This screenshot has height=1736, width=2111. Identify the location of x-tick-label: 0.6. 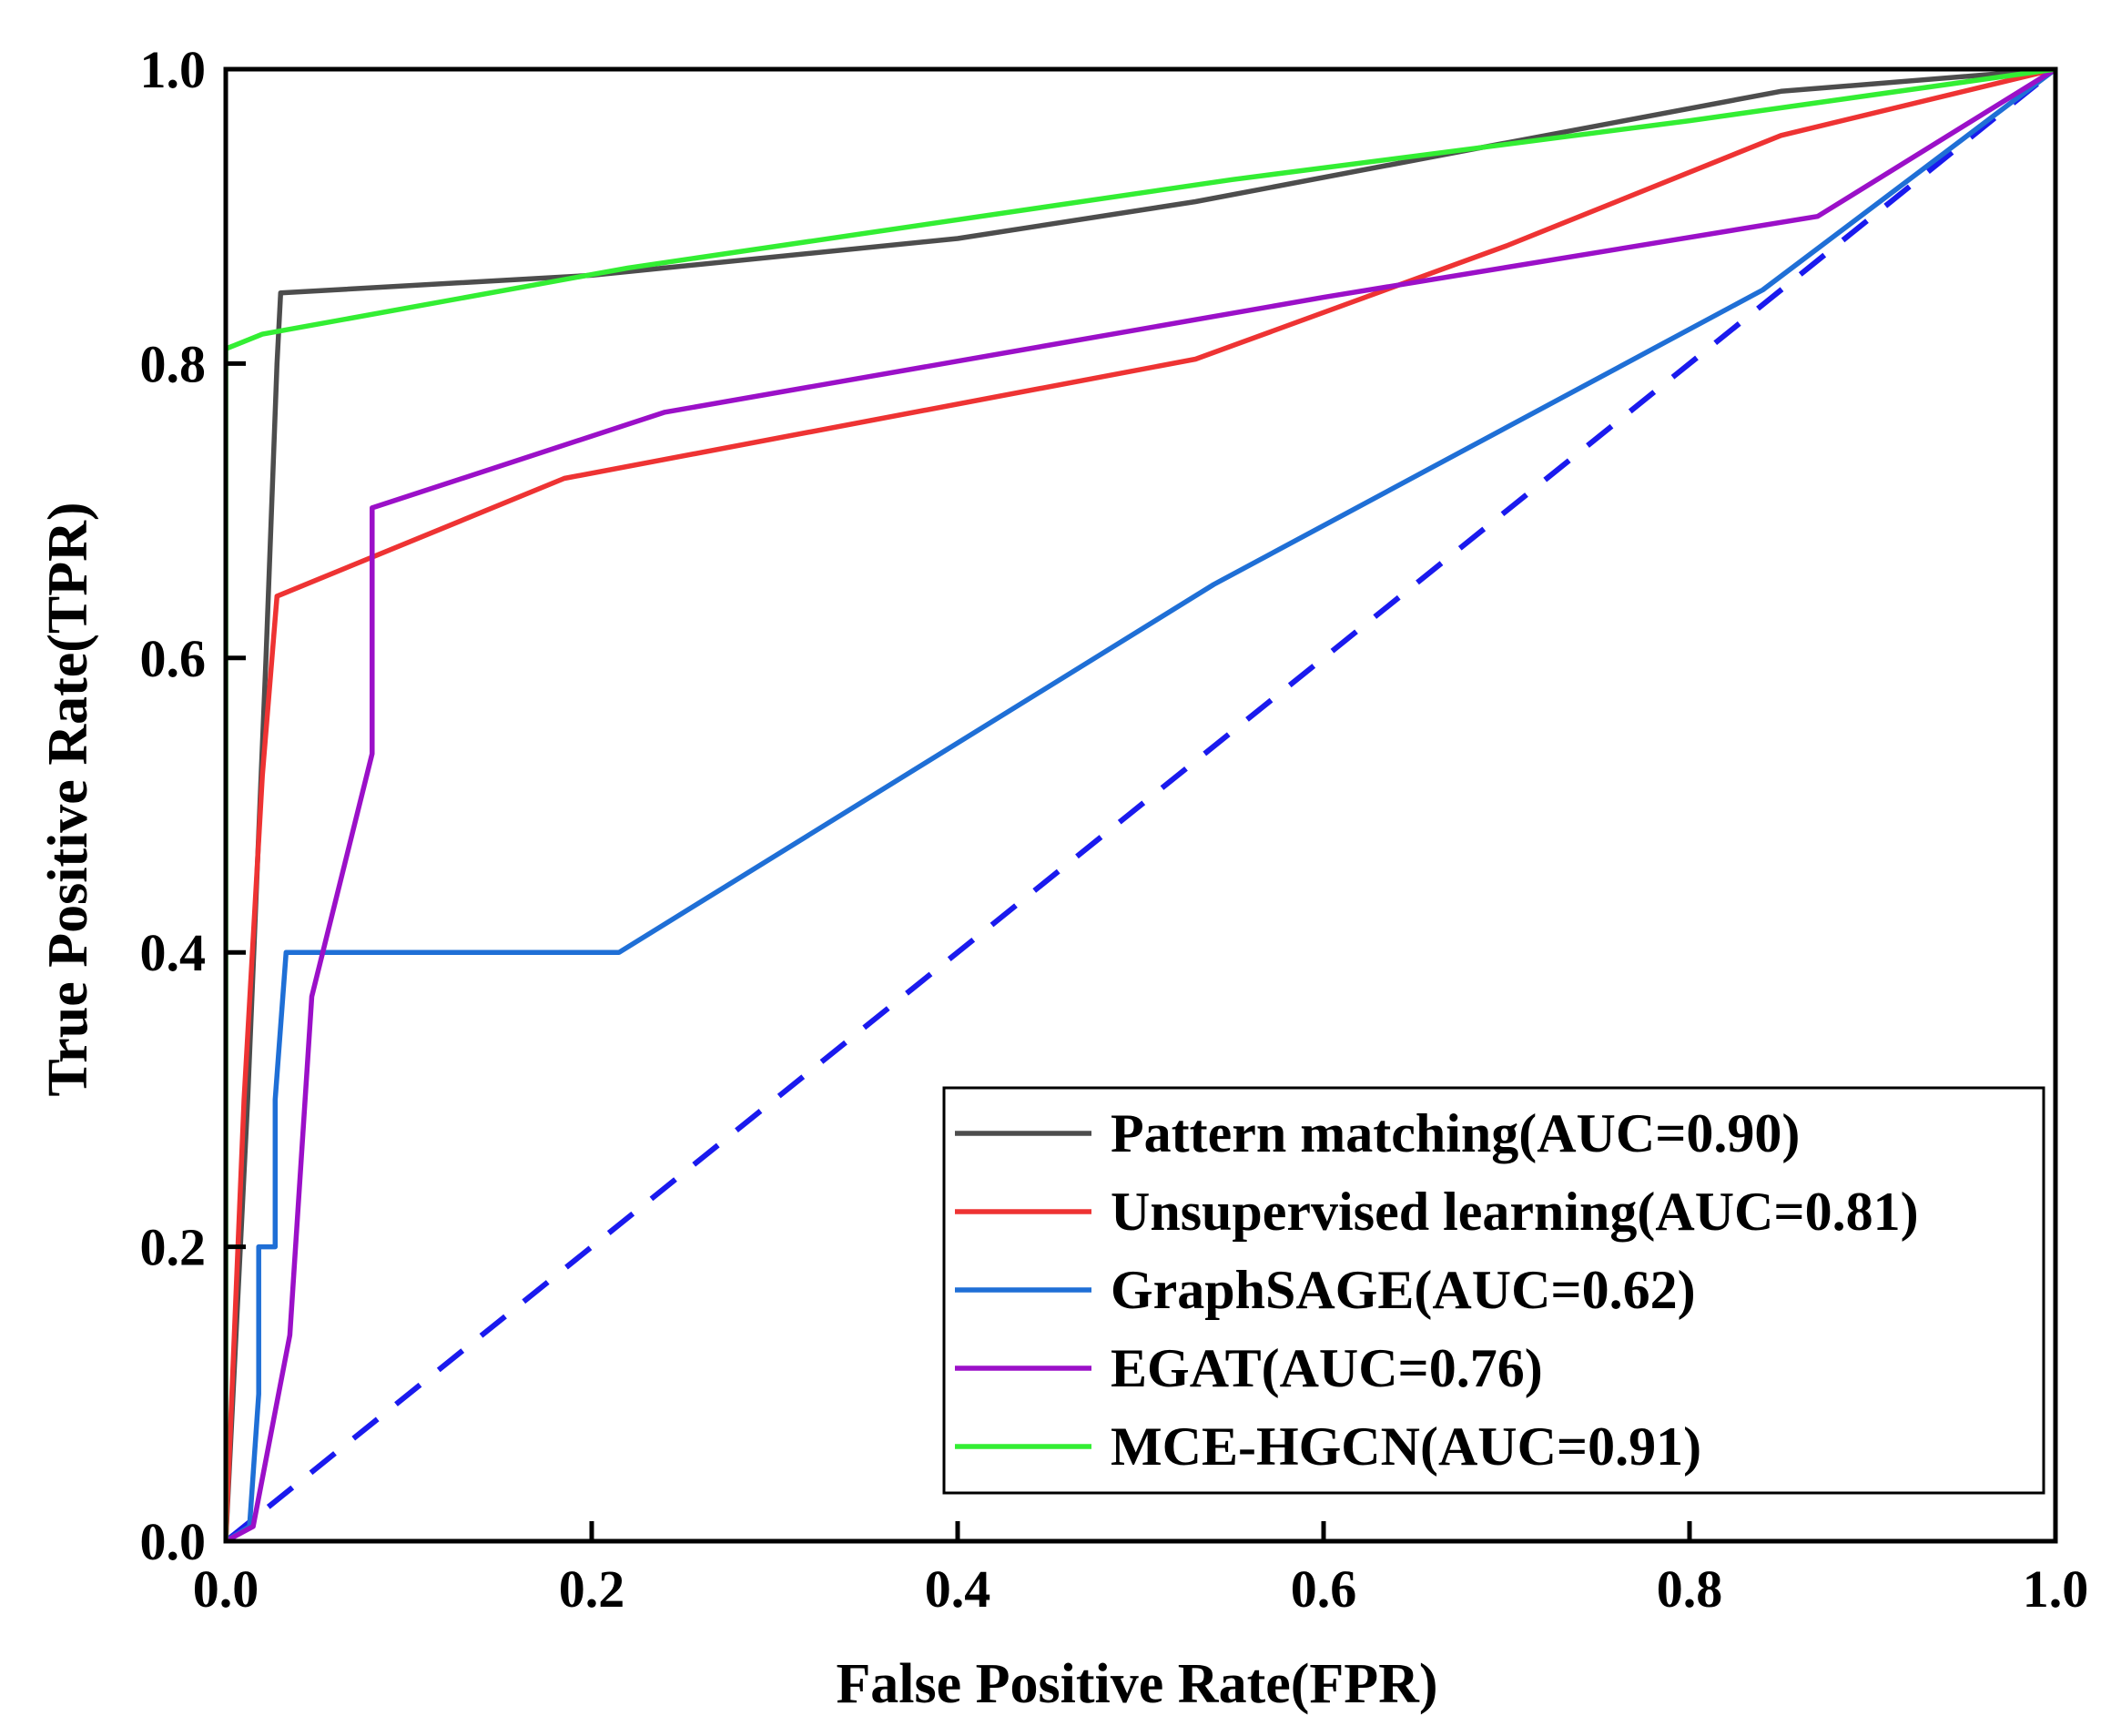
(1324, 1589).